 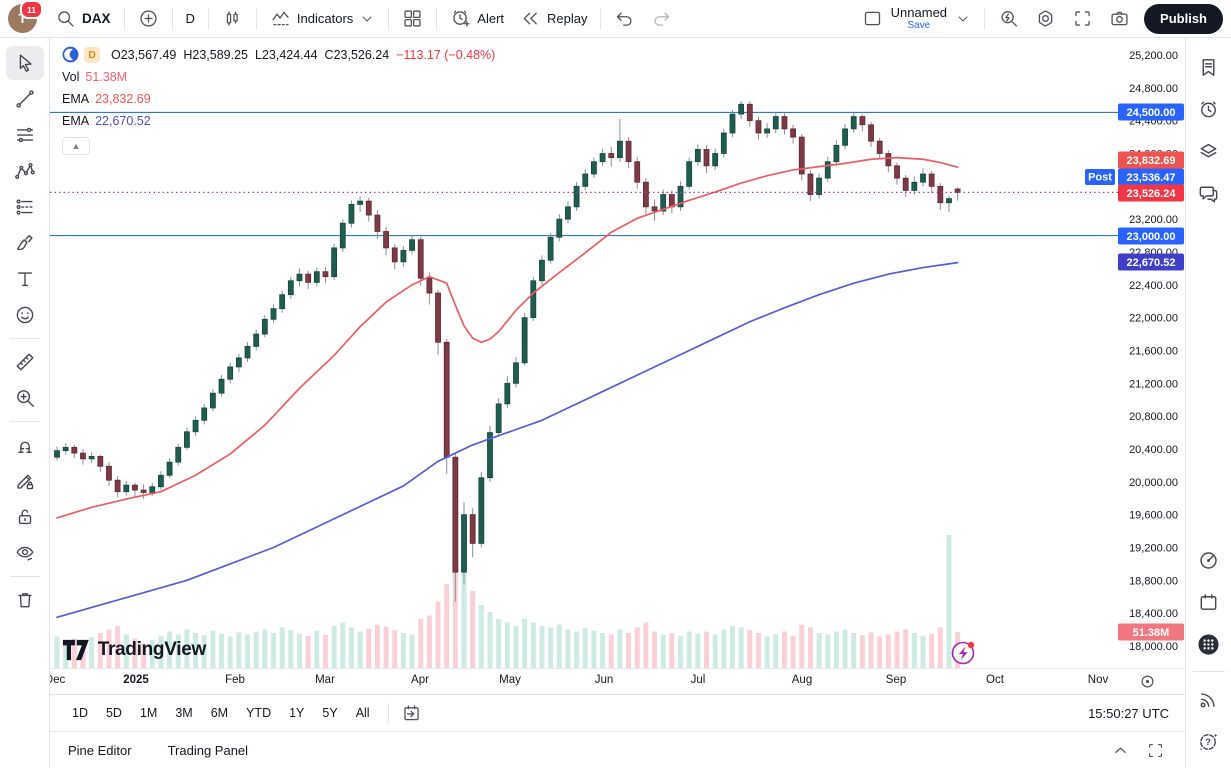 What do you see at coordinates (1209, 67) in the screenshot?
I see `panel-watchlist` at bounding box center [1209, 67].